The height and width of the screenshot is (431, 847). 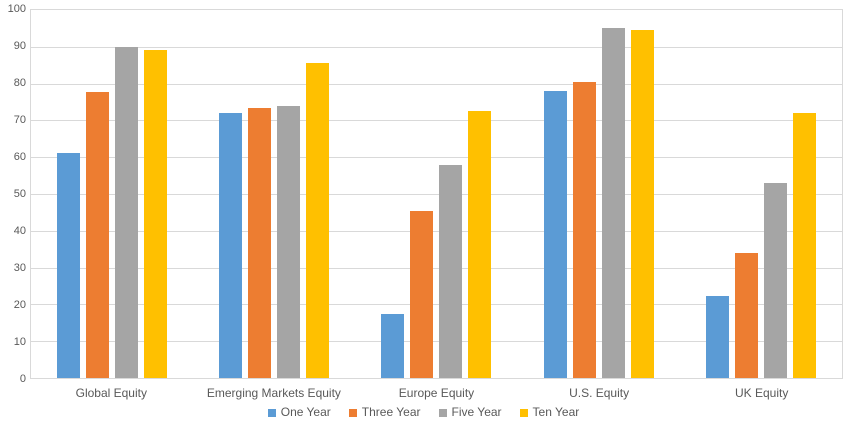 What do you see at coordinates (19, 268) in the screenshot?
I see `y-axis-tick-label: 30` at bounding box center [19, 268].